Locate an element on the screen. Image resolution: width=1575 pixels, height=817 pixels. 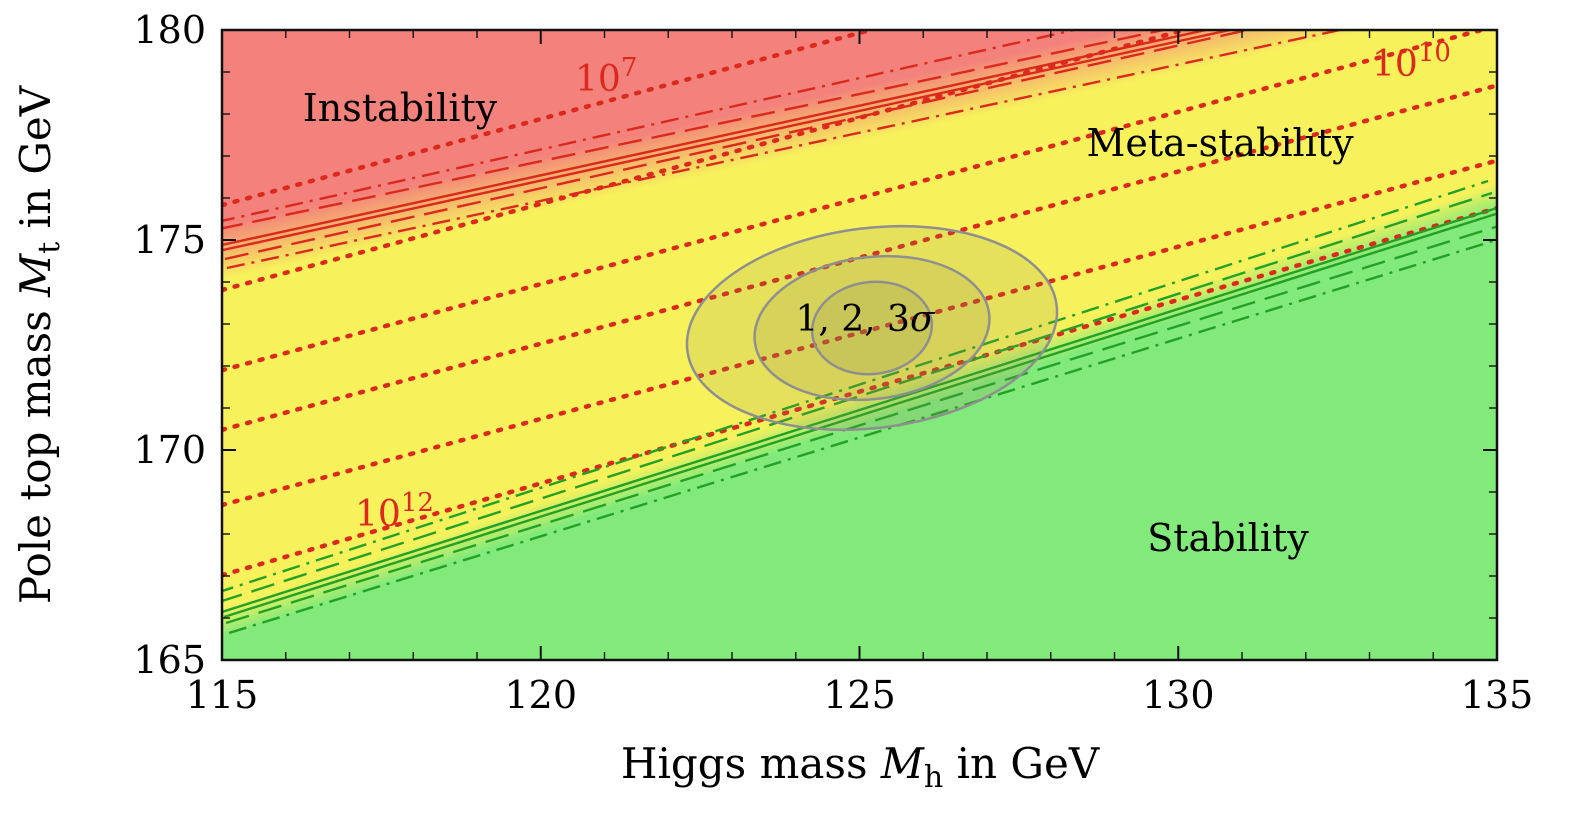
scale-label-1e12: 1012 is located at coordinates (394, 511).